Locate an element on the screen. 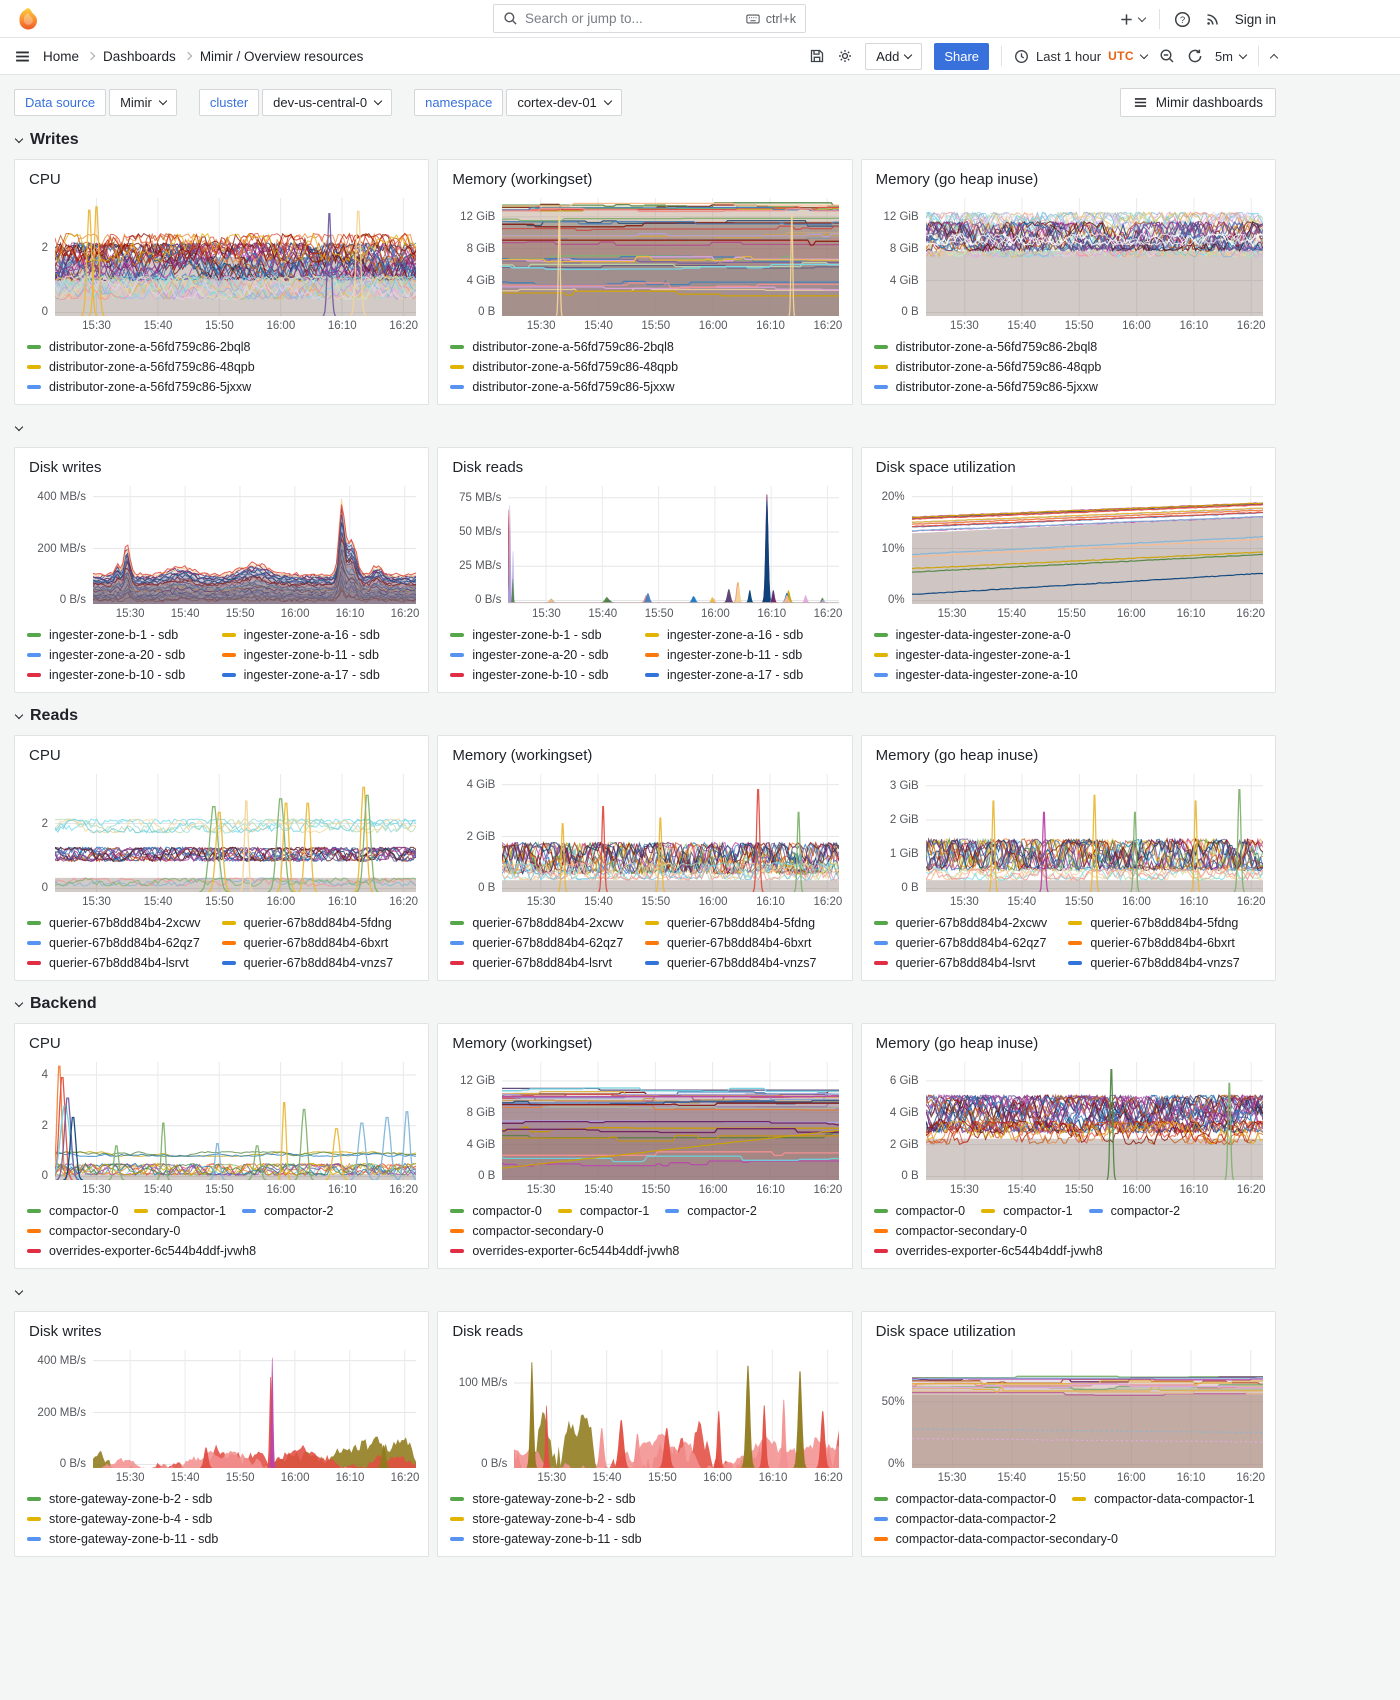 The height and width of the screenshot is (1700, 1400). time-range-picker: Last 1 hour UTC is located at coordinates (1081, 56).